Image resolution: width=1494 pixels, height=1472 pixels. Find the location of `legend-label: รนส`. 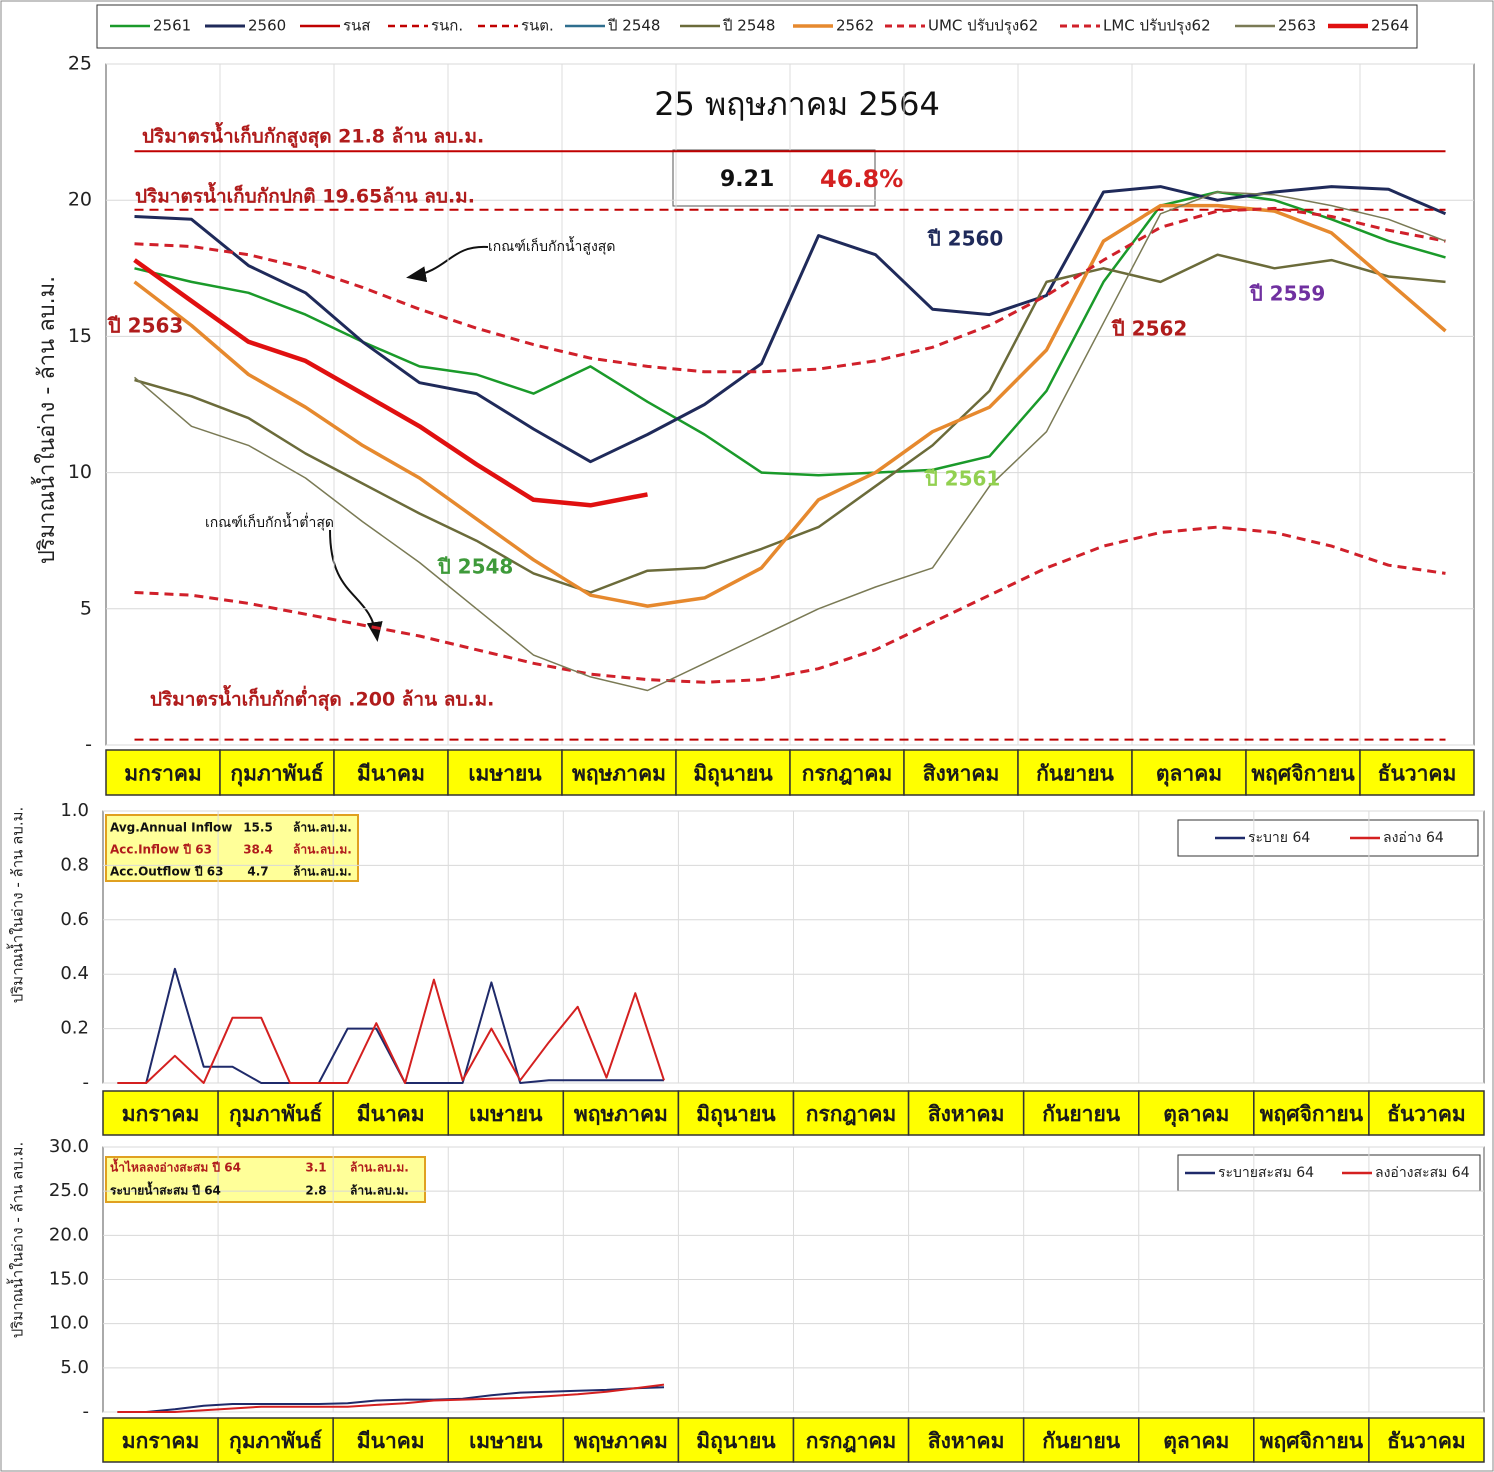

legend-label: รนส is located at coordinates (356, 26).